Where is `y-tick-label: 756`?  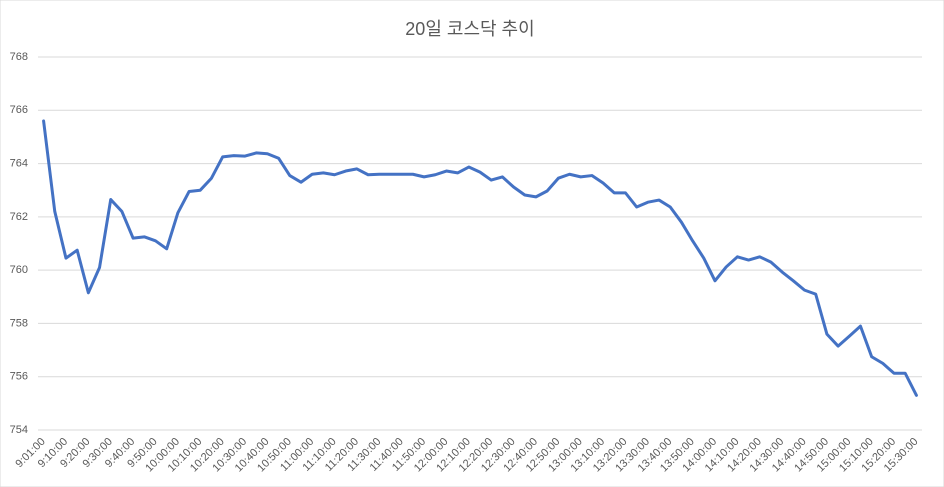
y-tick-label: 756 is located at coordinates (19, 377).